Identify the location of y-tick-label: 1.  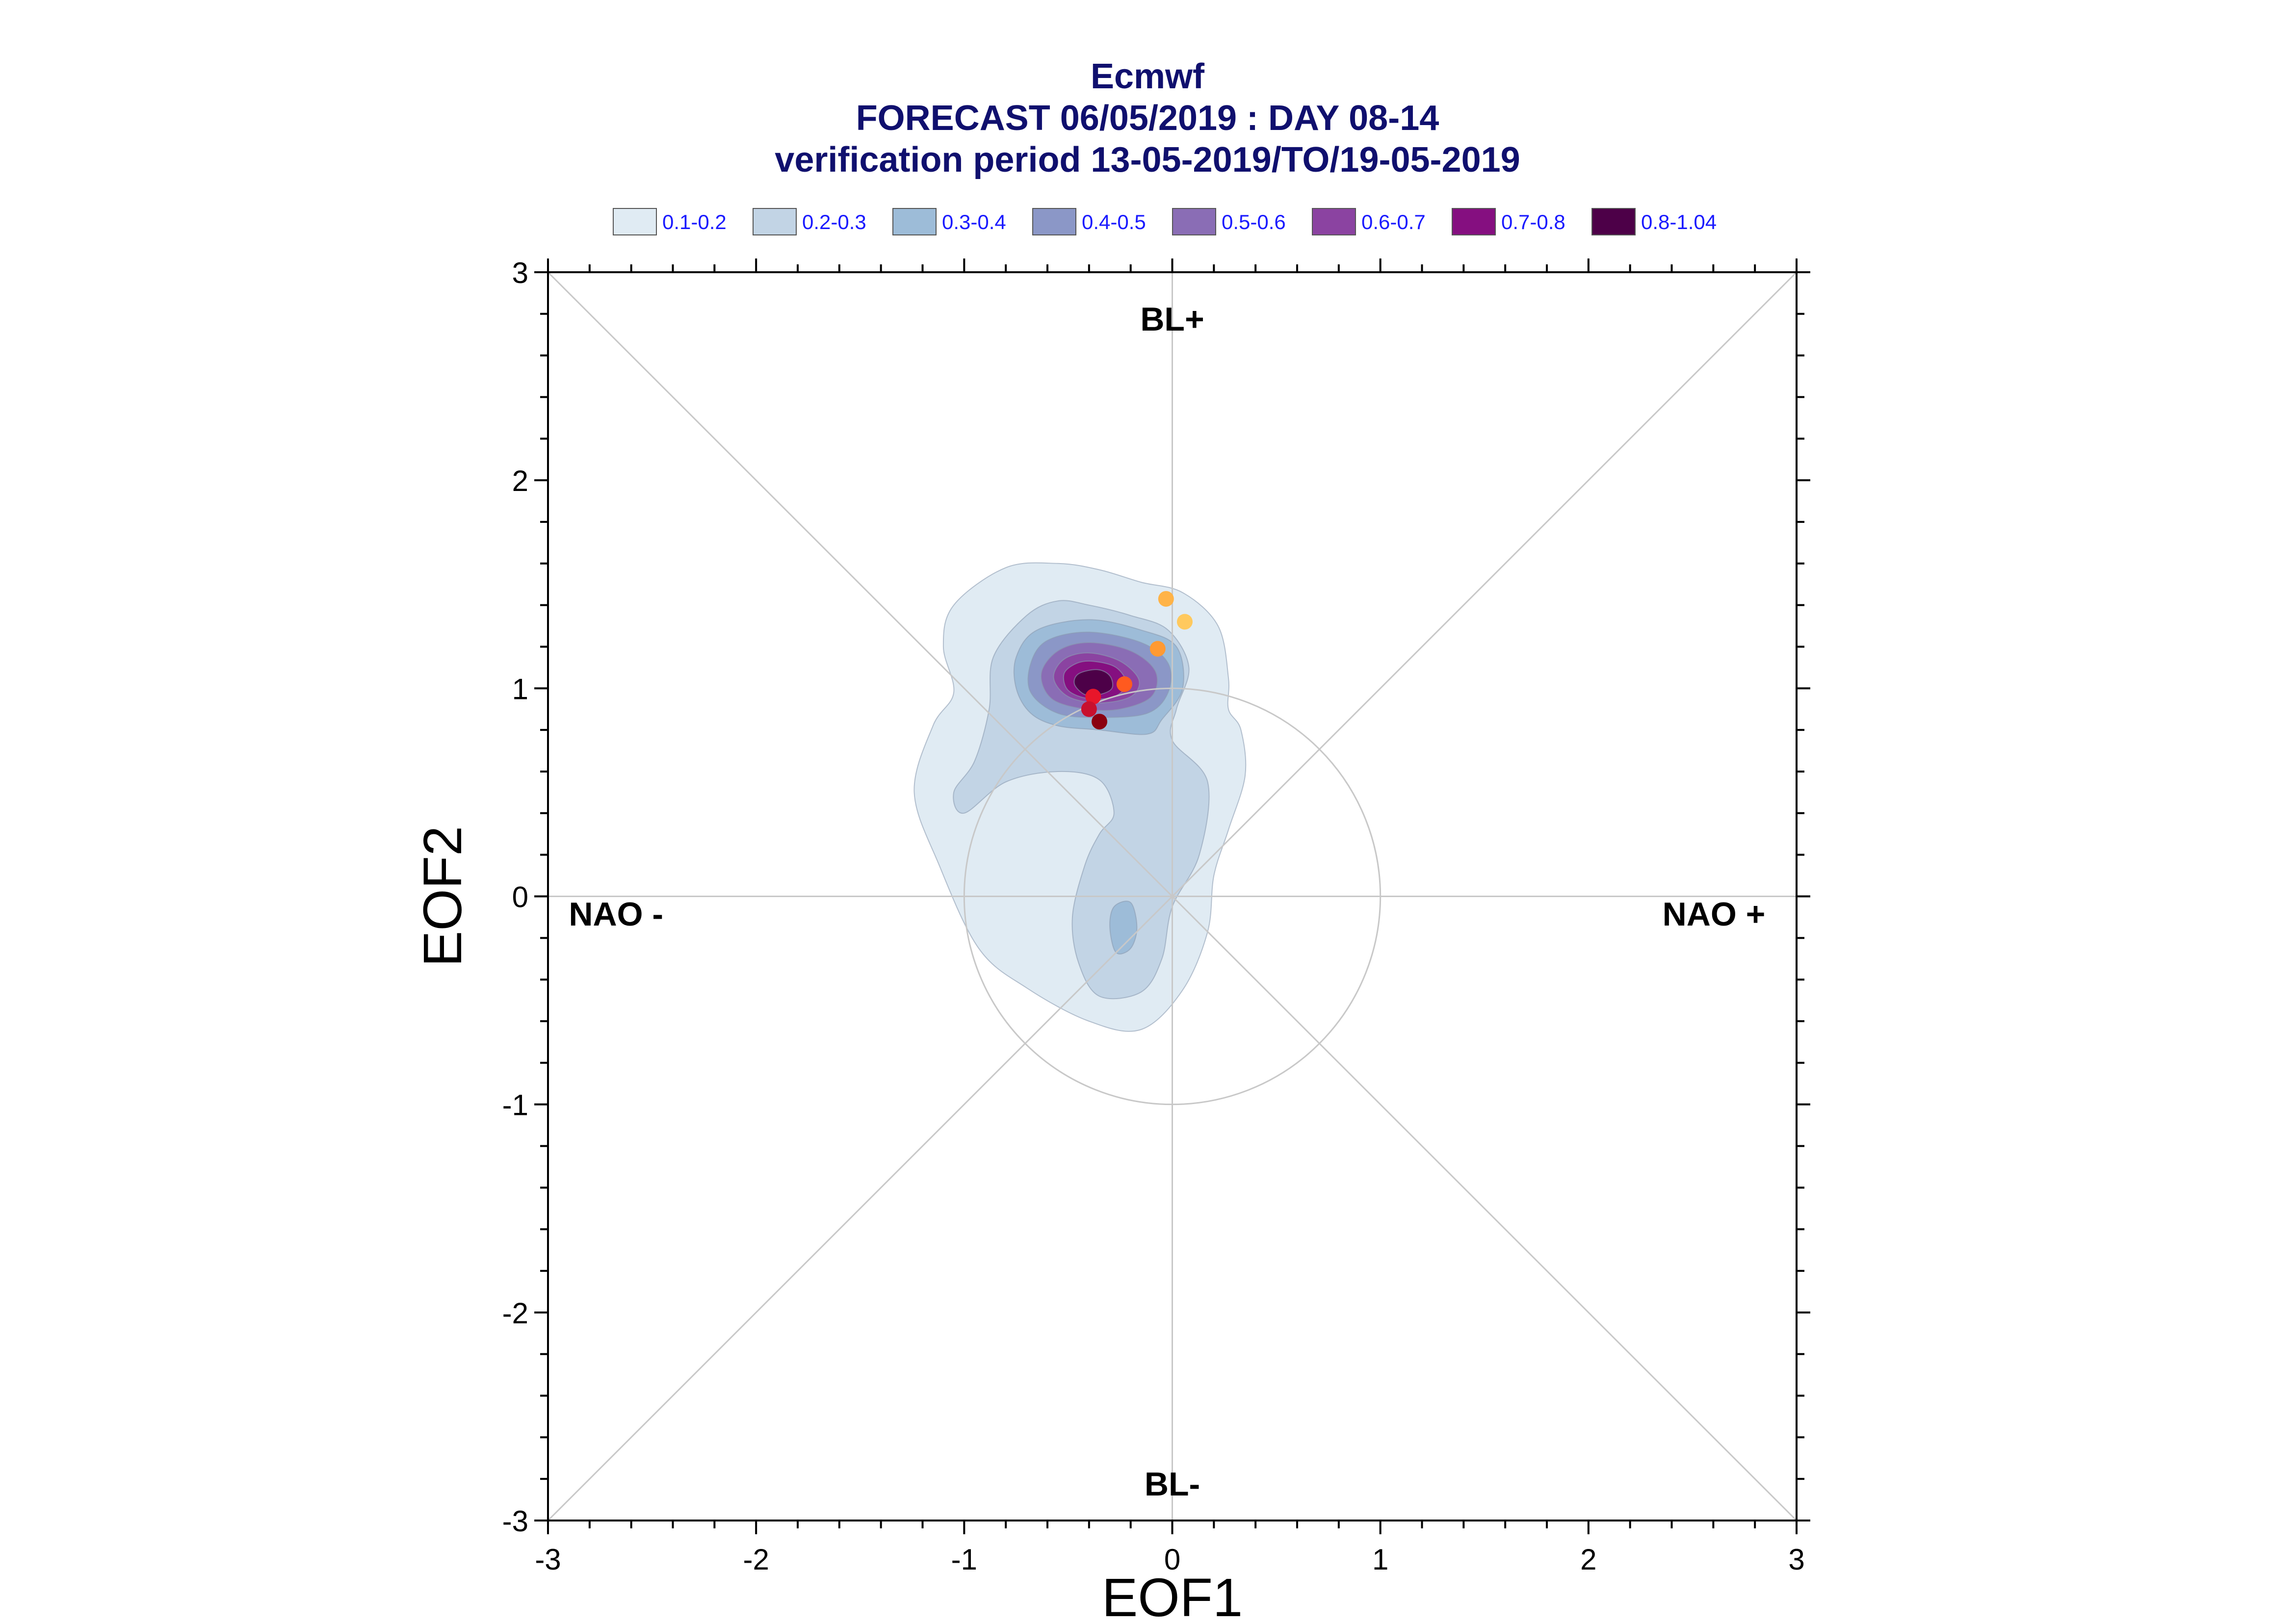
(520, 688).